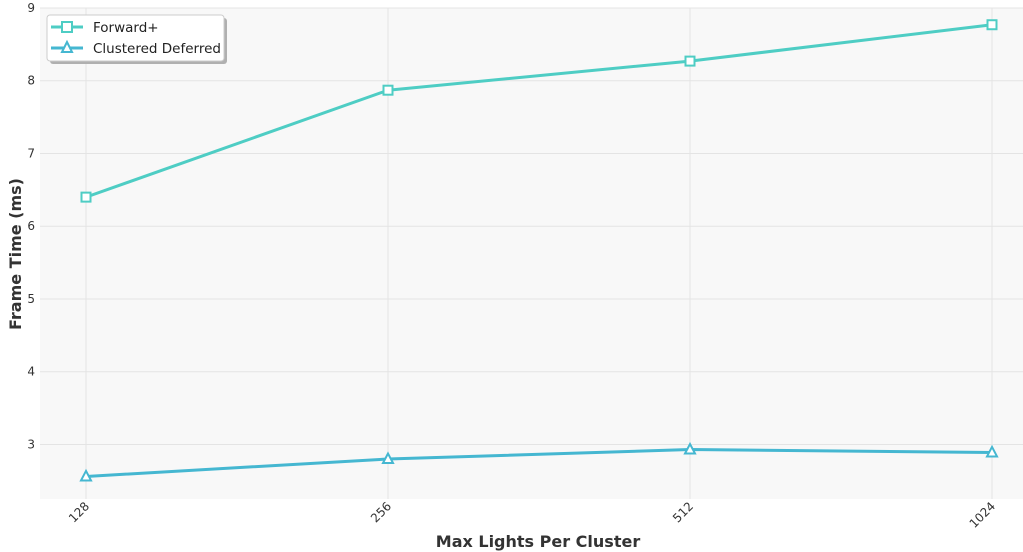 The width and height of the screenshot is (1023, 552). I want to click on legend-label-forward: Forward+, so click(126, 28).